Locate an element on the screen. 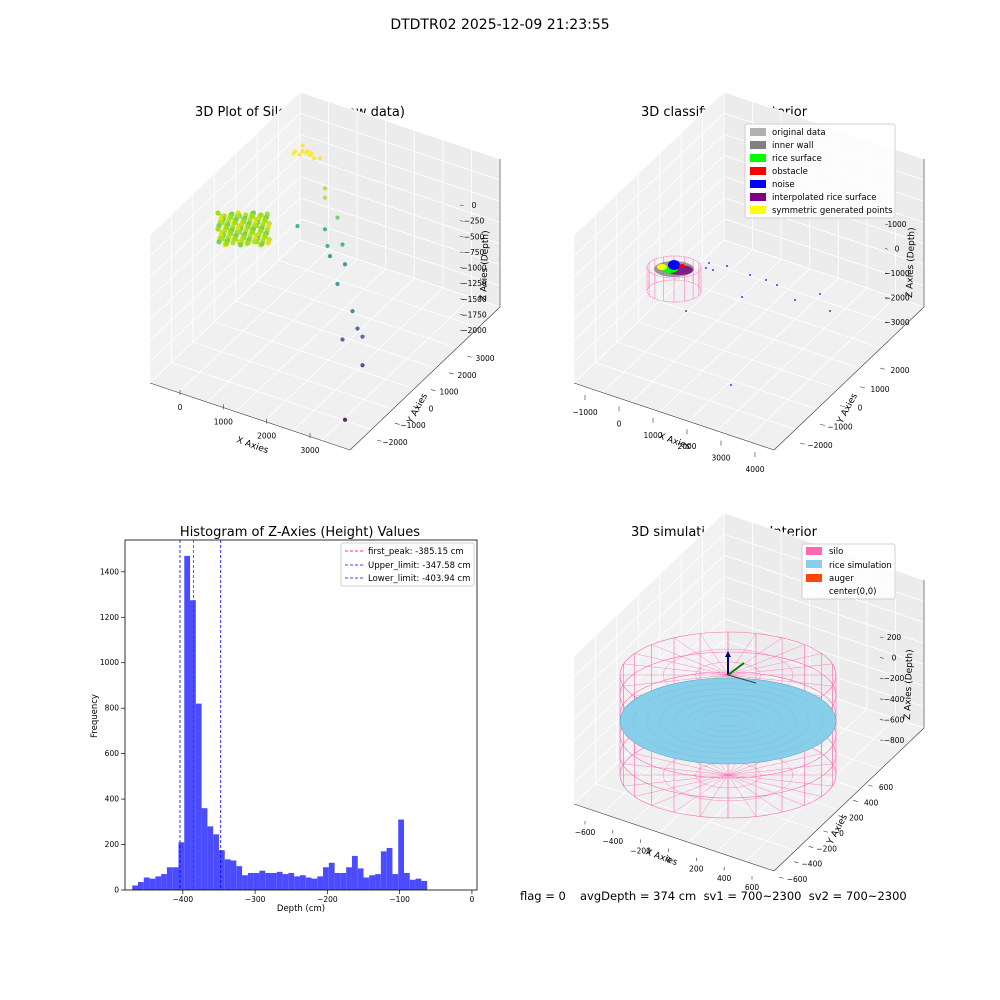 The height and width of the screenshot is (1000, 1000). y-axis-line is located at coordinates (425, 378).